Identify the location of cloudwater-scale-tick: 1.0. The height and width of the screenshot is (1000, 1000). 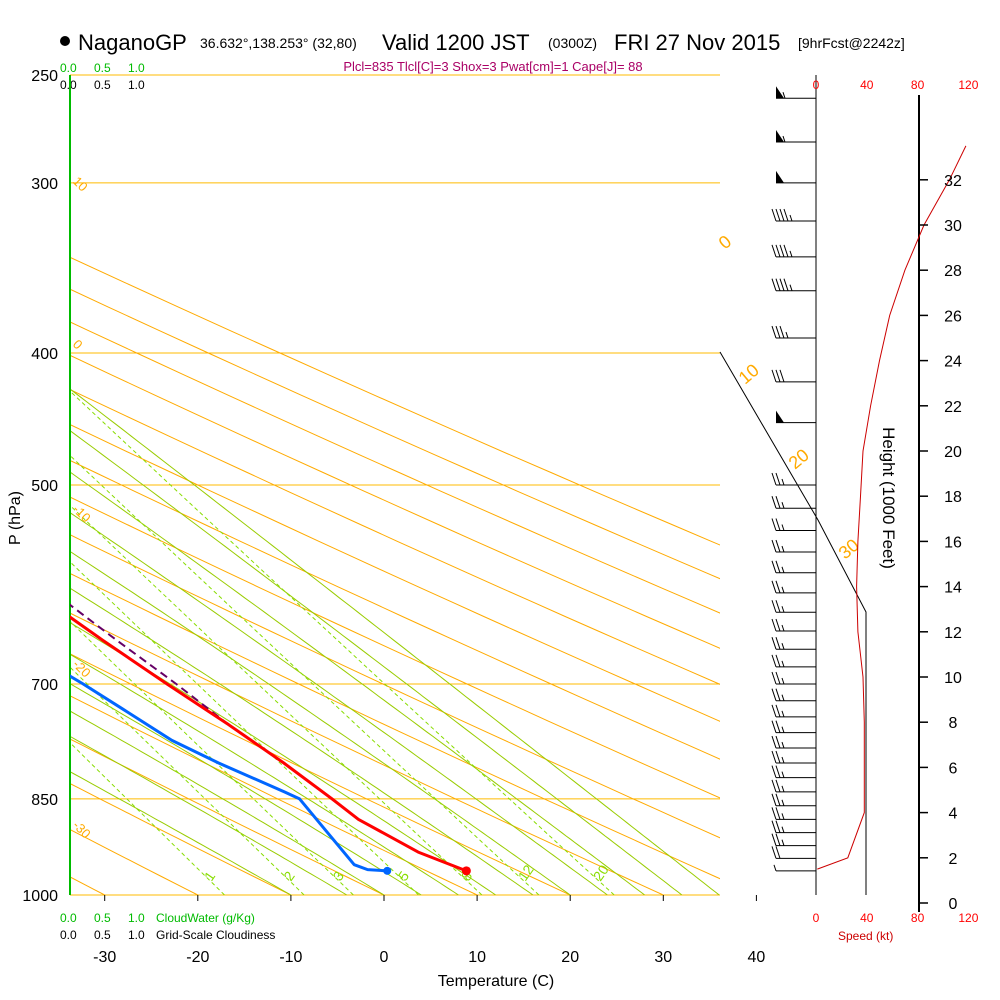
(136, 918).